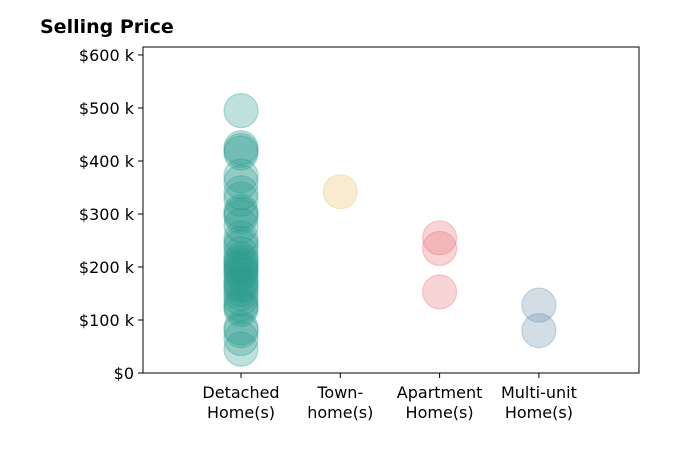 This screenshot has width=679, height=462. What do you see at coordinates (339, 392) in the screenshot?
I see `x-tick-label: Town-` at bounding box center [339, 392].